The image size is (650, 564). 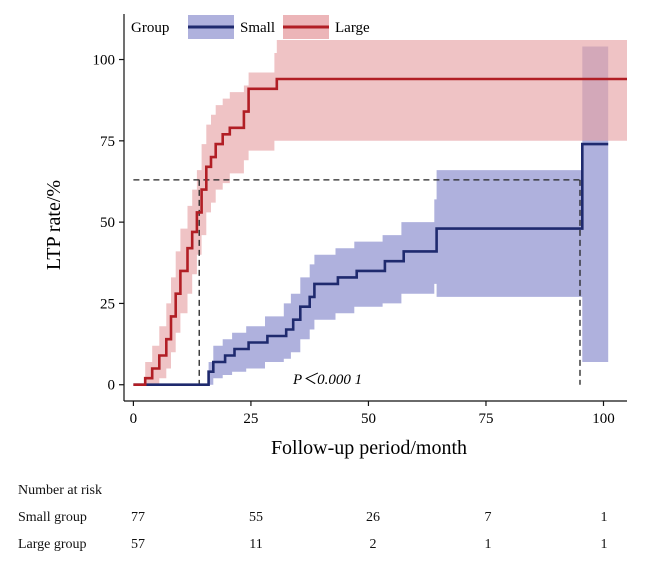 What do you see at coordinates (104, 61) in the screenshot?
I see `y-tick-label-100: 100` at bounding box center [104, 61].